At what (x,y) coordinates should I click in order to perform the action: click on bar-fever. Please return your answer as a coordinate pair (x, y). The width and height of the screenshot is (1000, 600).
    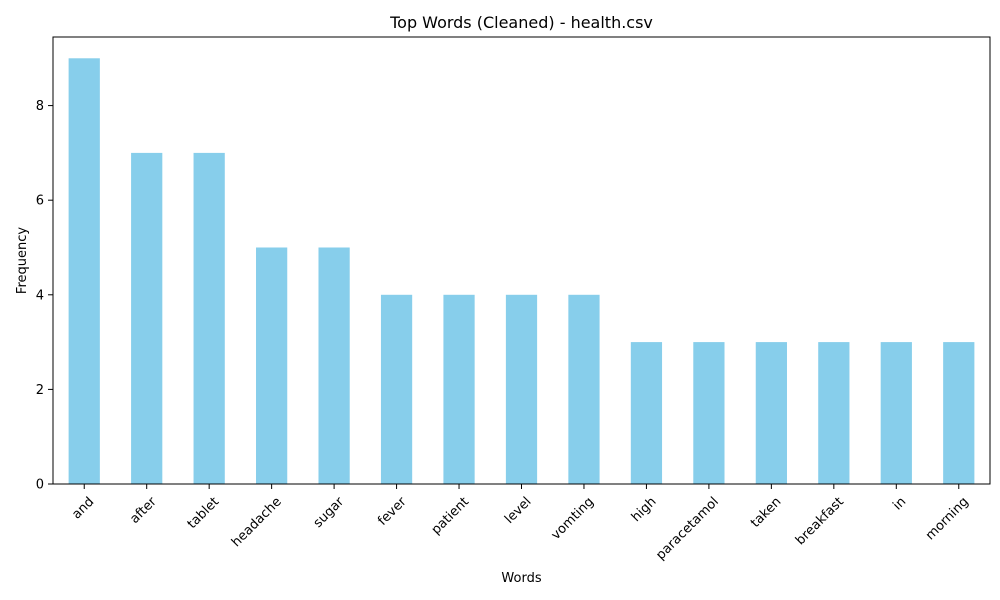
    Looking at the image, I should click on (396, 389).